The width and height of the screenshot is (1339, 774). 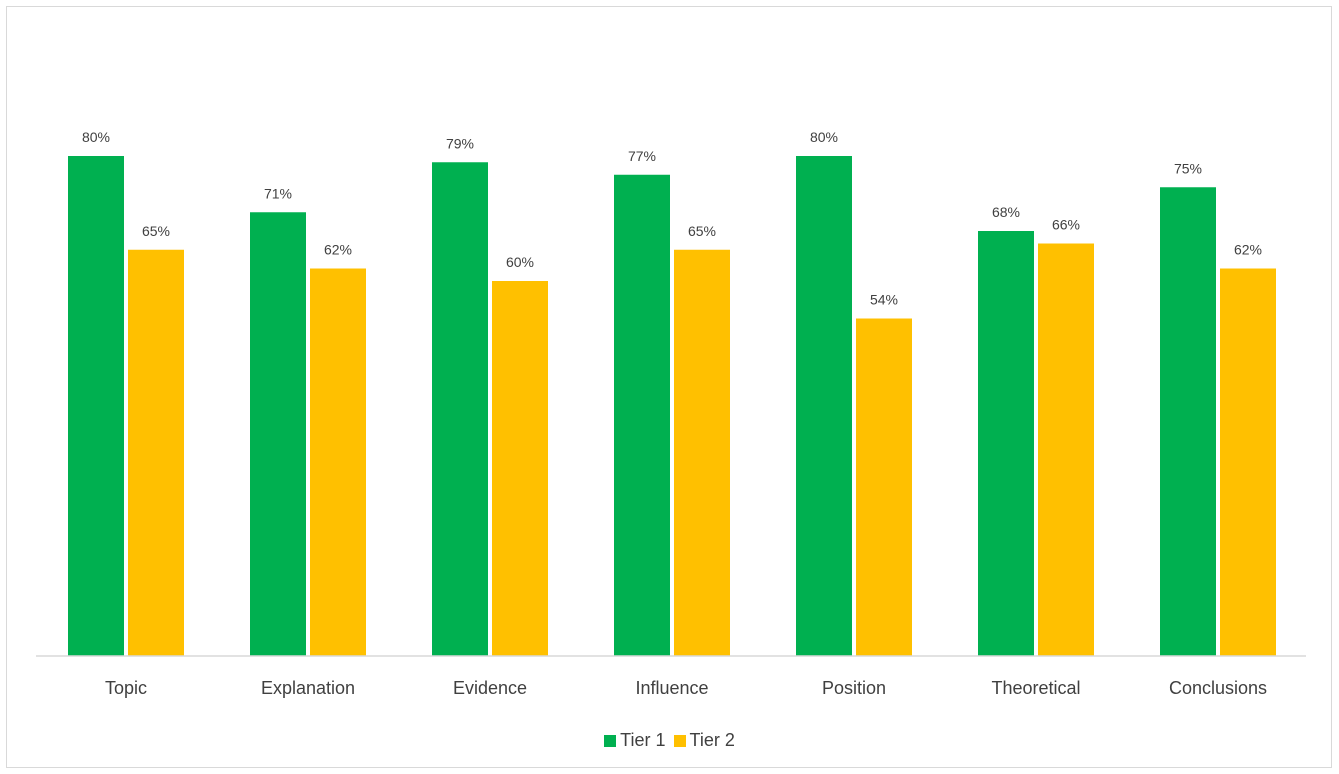 What do you see at coordinates (712, 740) in the screenshot?
I see `legend-label-tier-2: Tier 2` at bounding box center [712, 740].